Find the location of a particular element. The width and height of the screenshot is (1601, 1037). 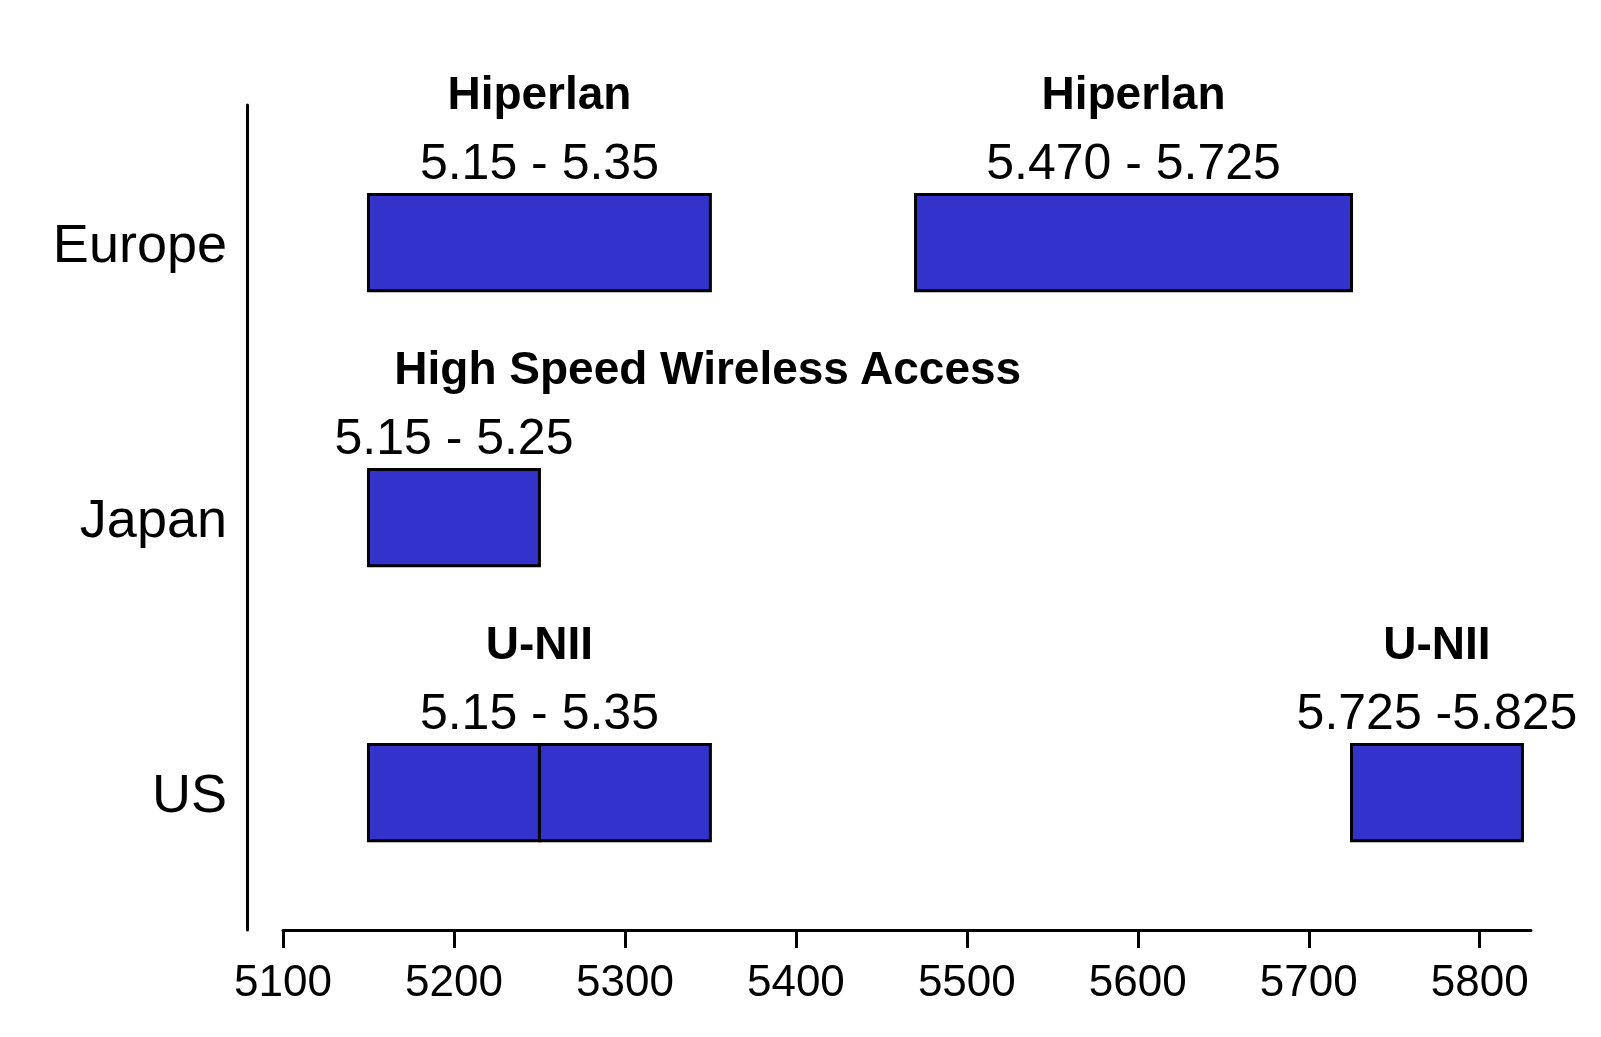

x-tick-label: 5200 is located at coordinates (454, 980).